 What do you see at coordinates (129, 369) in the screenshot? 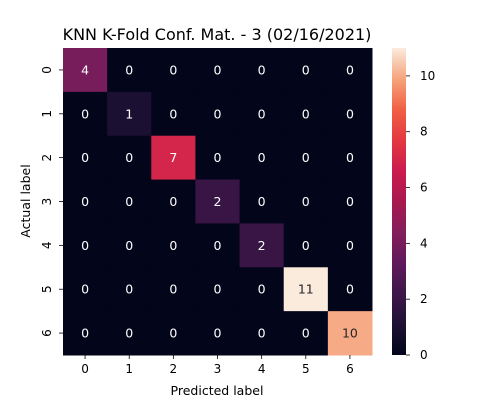
I see `x-tick-label: 1` at bounding box center [129, 369].